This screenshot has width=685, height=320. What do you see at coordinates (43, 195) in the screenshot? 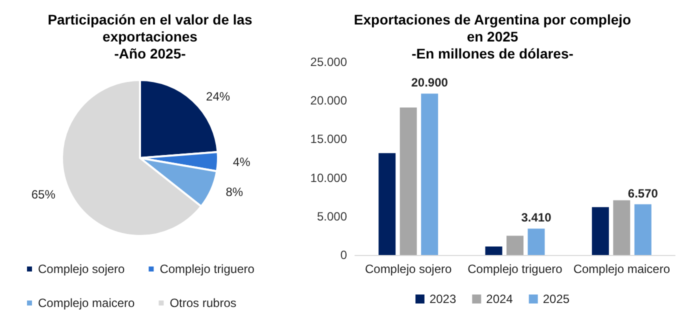
I see `data-label: 65%` at bounding box center [43, 195].